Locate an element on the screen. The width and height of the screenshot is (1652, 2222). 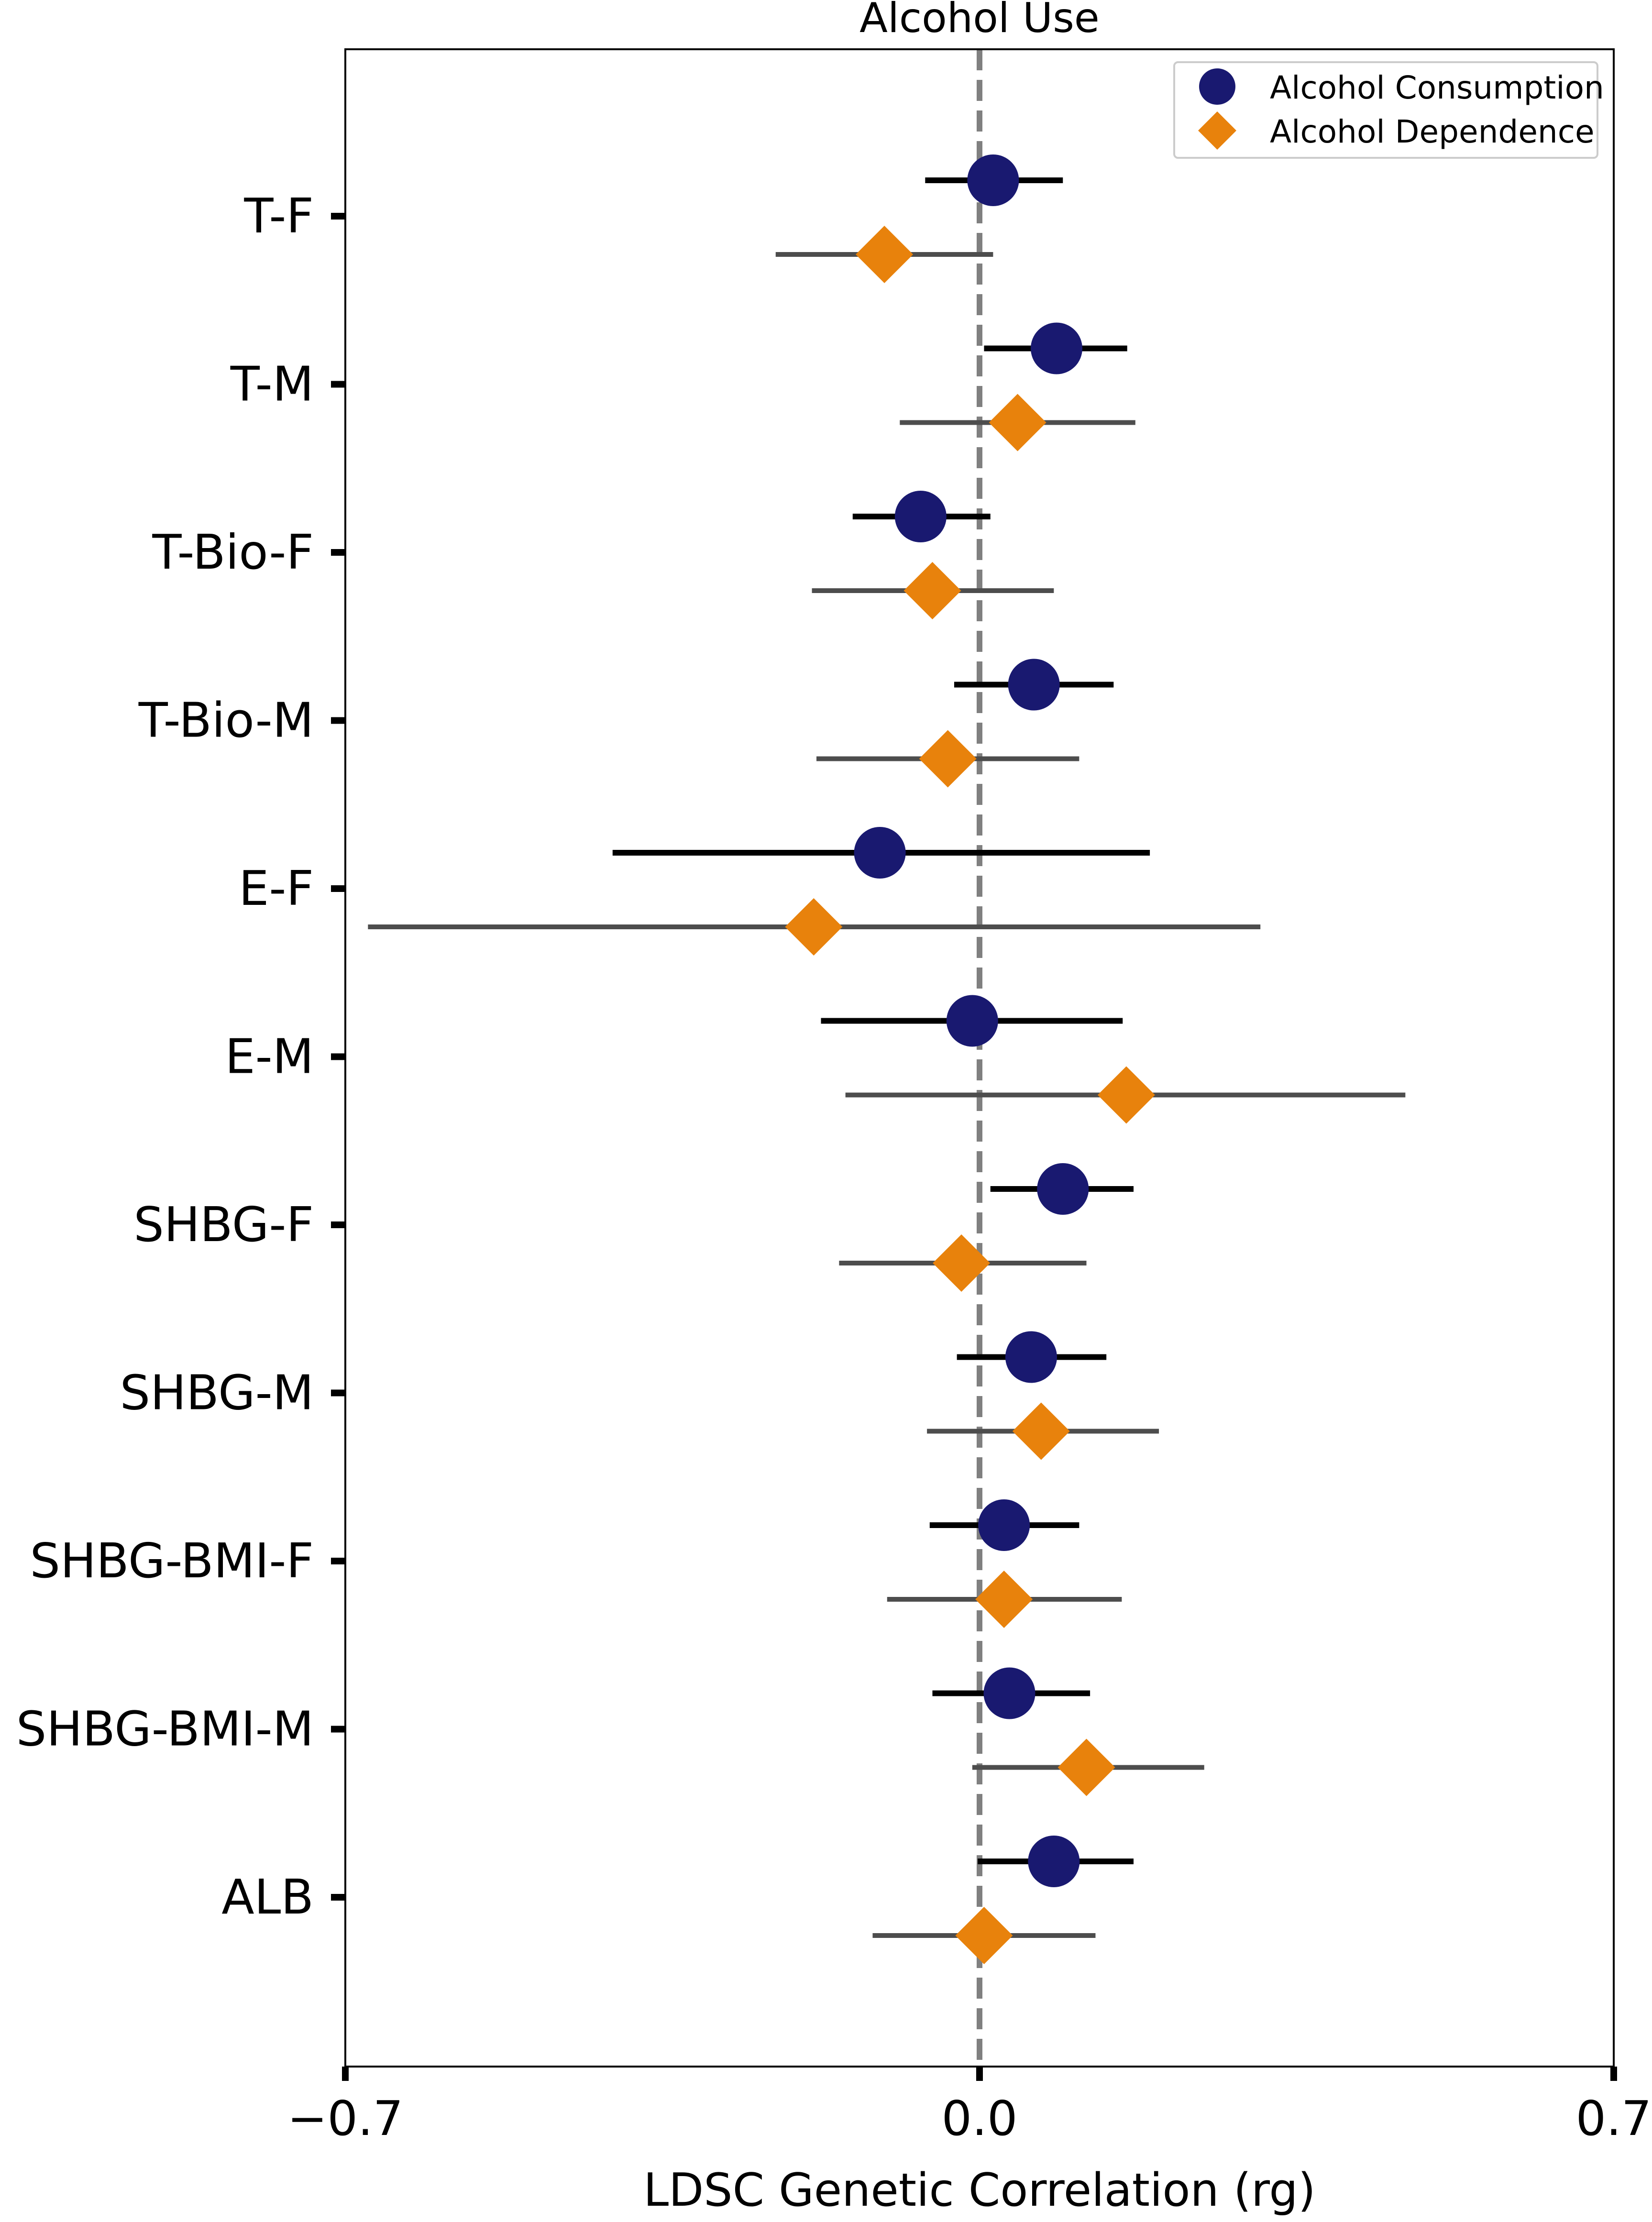
y-tick-label: SHBG-M is located at coordinates (217, 1393).